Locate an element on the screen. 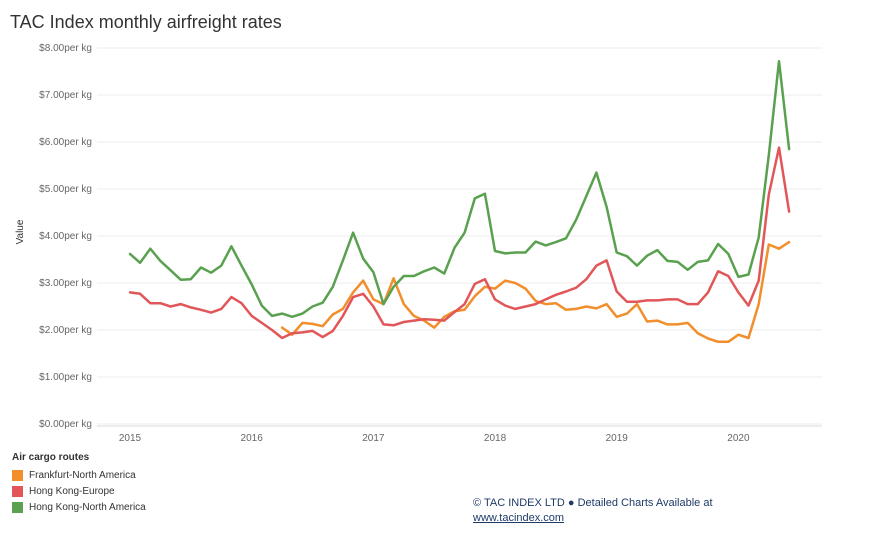 This screenshot has height=533, width=895. x-tick-label: 2016 is located at coordinates (252, 438).